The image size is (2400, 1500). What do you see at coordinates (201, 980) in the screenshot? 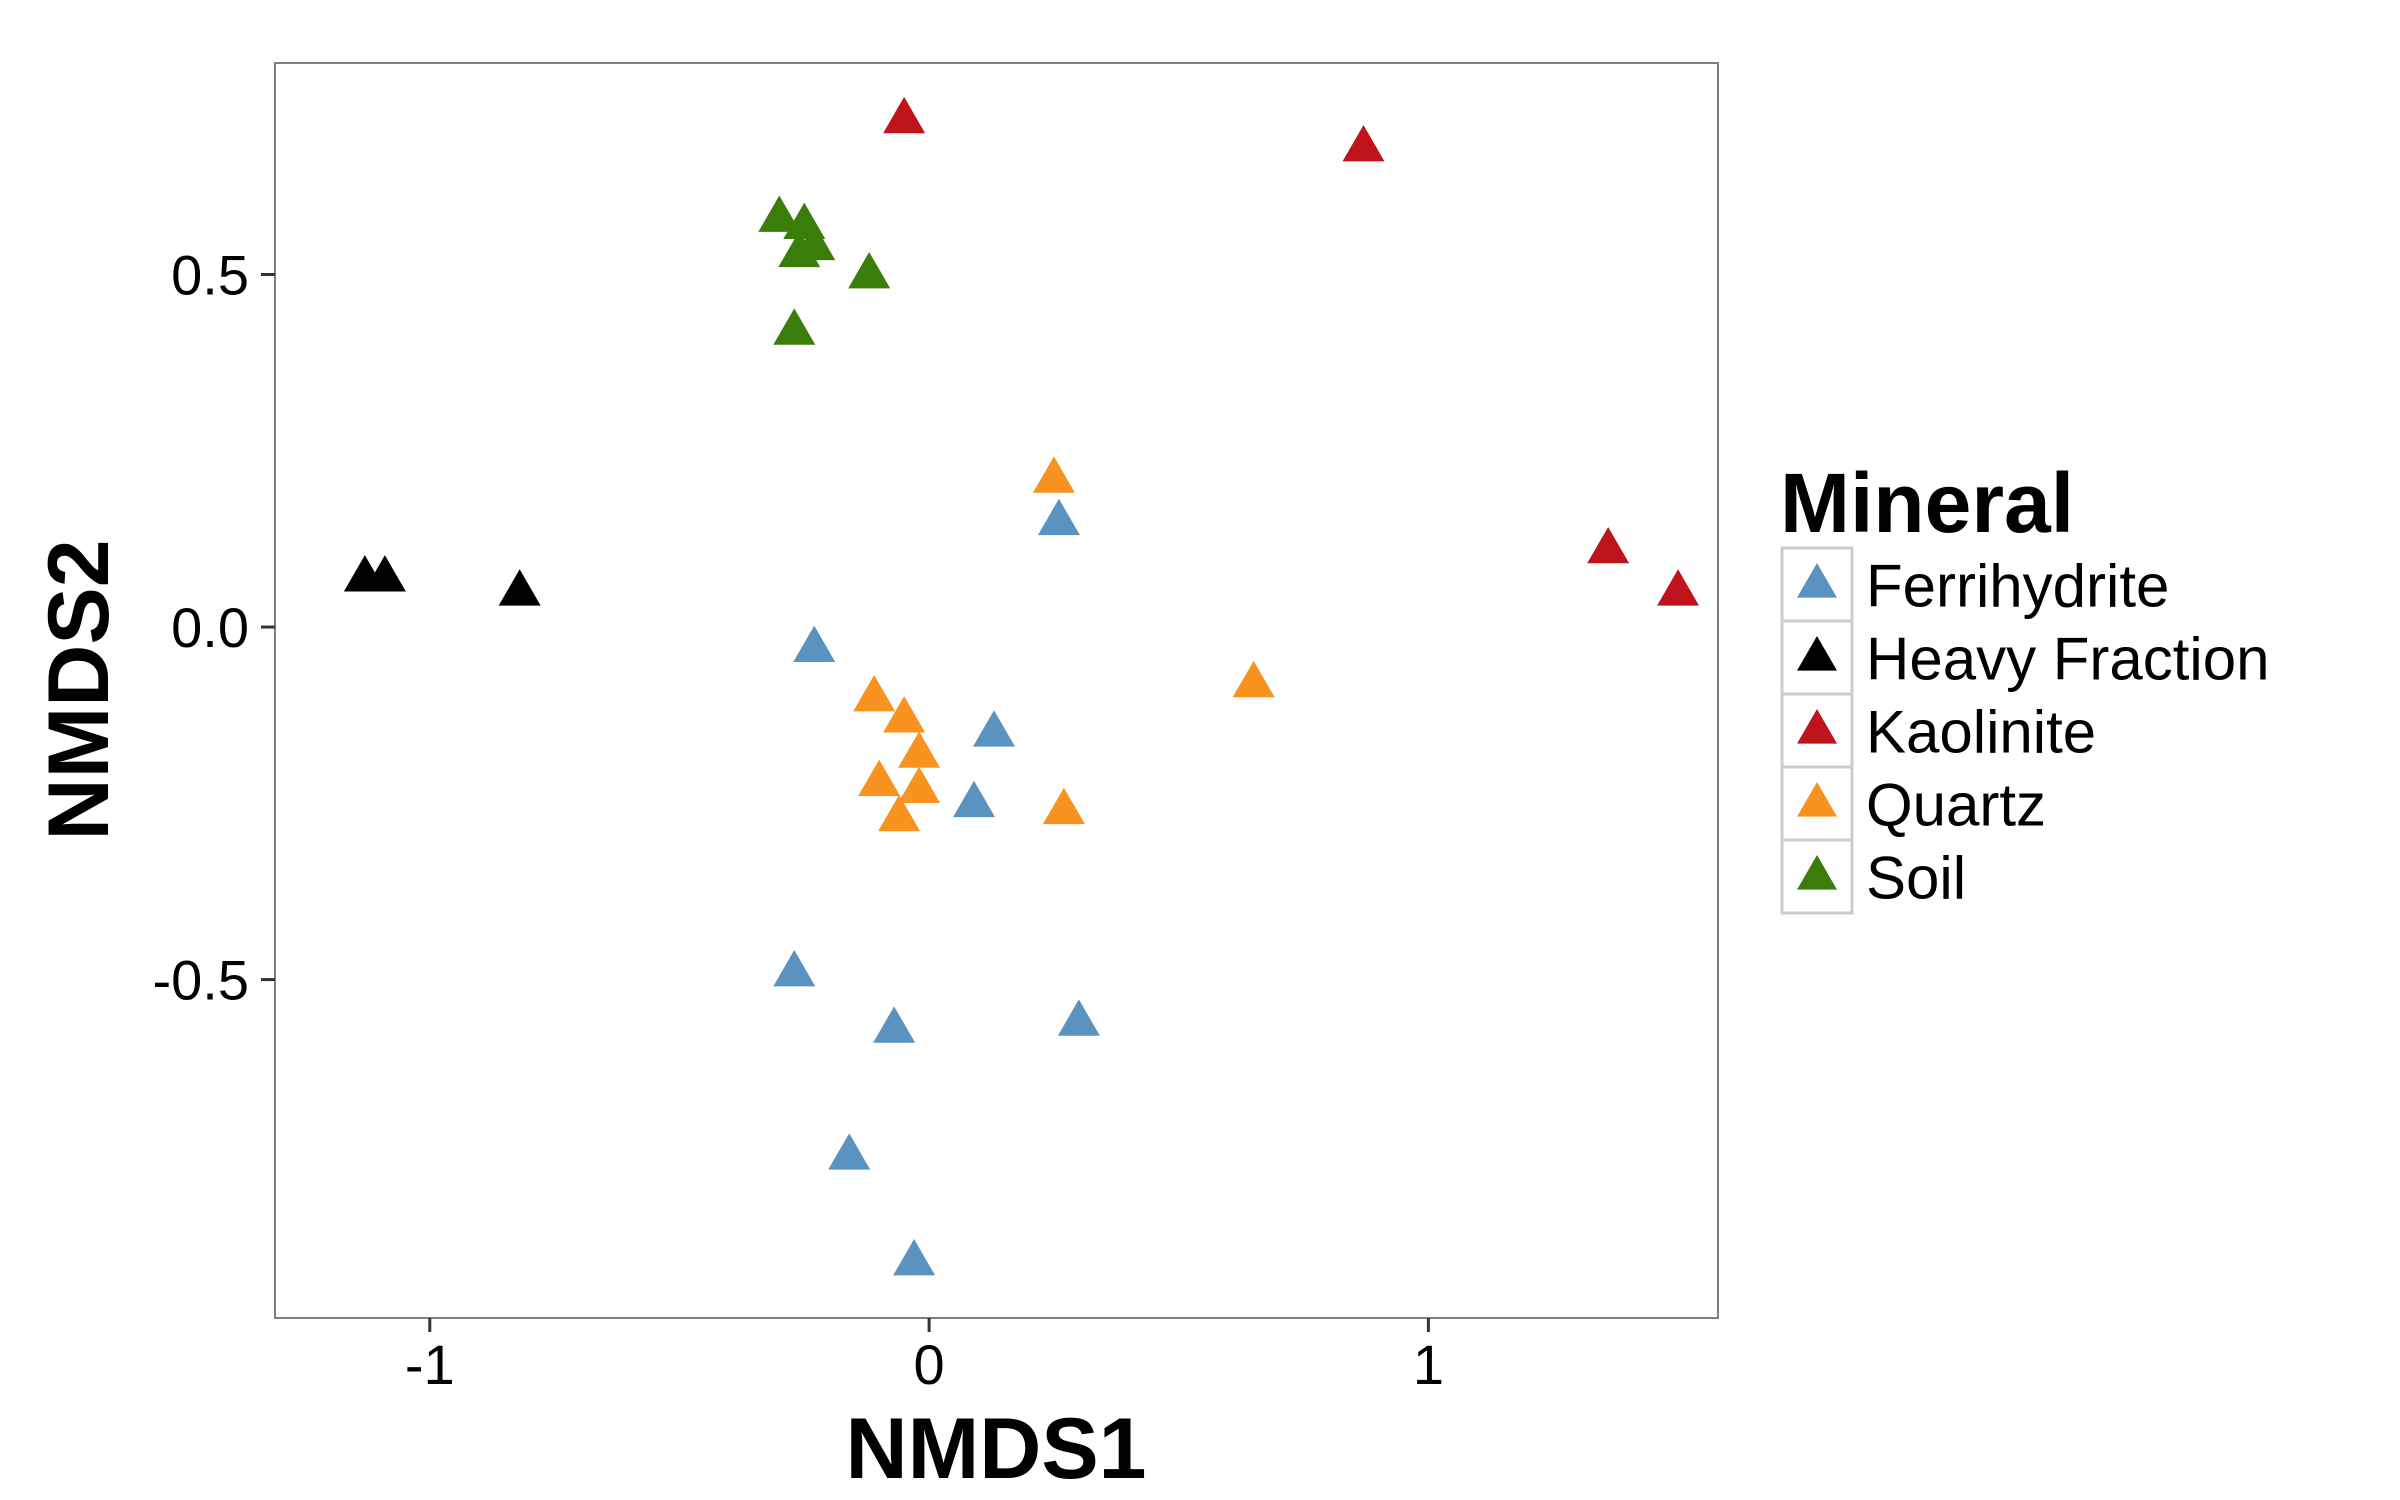
I see `y-tick-label: -0.5` at bounding box center [201, 980].